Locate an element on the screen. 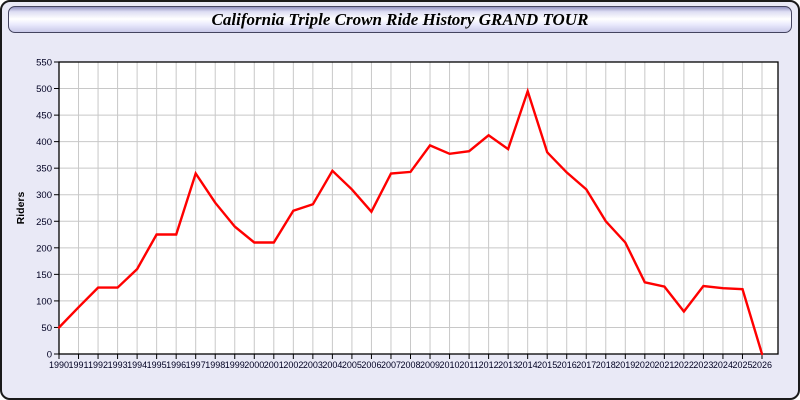 This screenshot has height=400, width=800. x-tick-label: 2002 is located at coordinates (293, 365).